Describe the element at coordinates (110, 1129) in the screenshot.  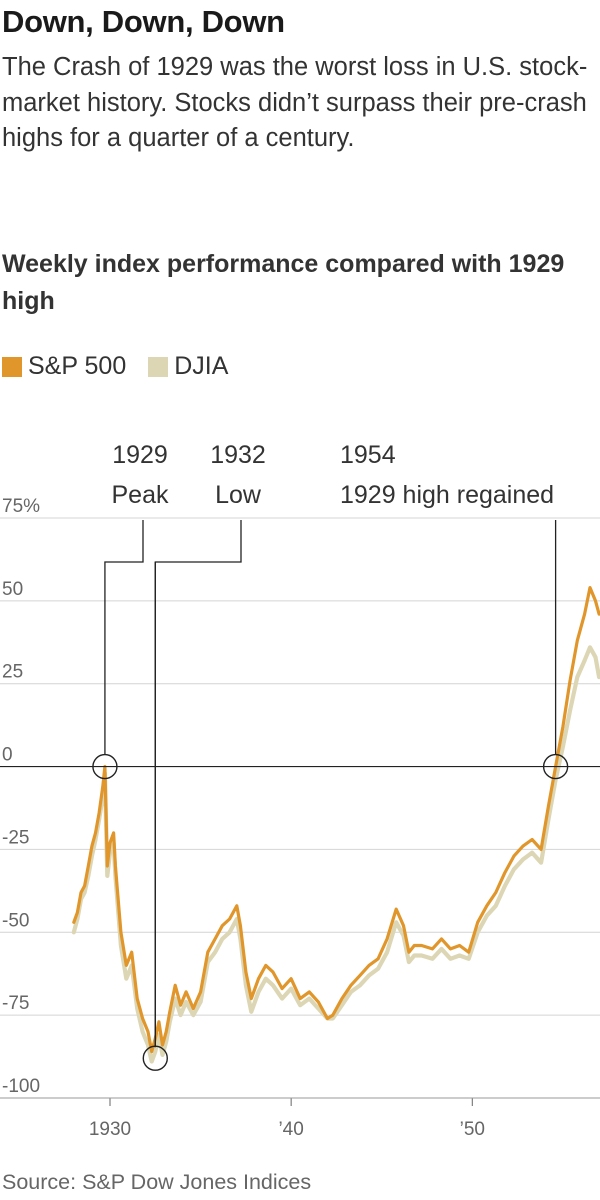
I see `x-tick-label: 1930` at that location.